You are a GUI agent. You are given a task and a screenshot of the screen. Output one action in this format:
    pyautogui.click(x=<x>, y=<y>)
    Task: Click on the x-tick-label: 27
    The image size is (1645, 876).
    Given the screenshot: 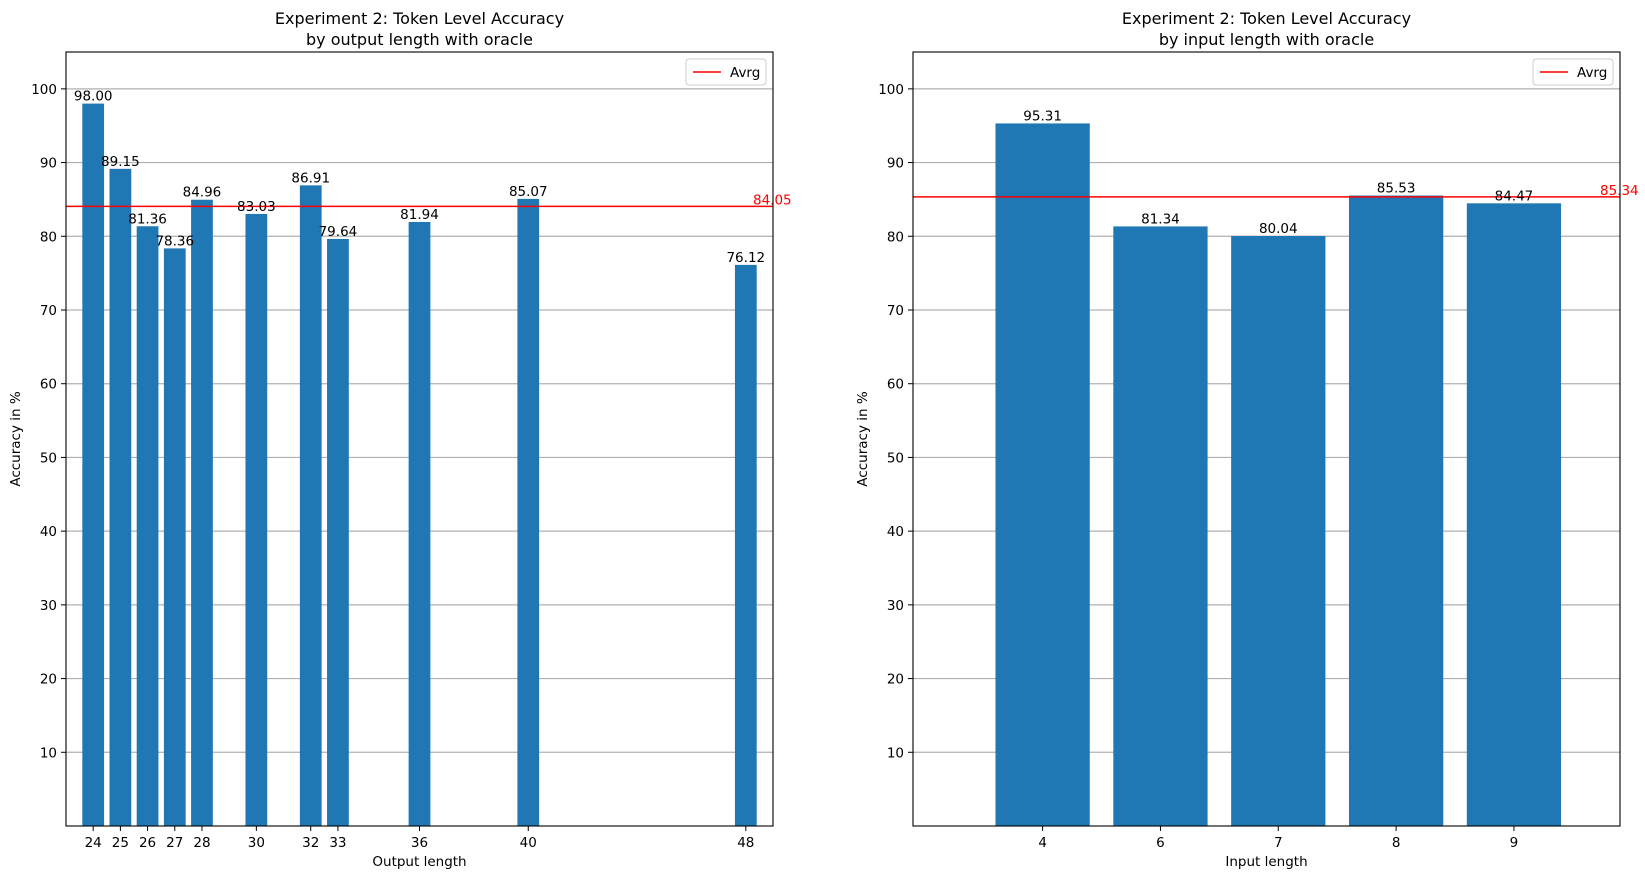 What is the action you would take?
    pyautogui.click(x=174, y=843)
    